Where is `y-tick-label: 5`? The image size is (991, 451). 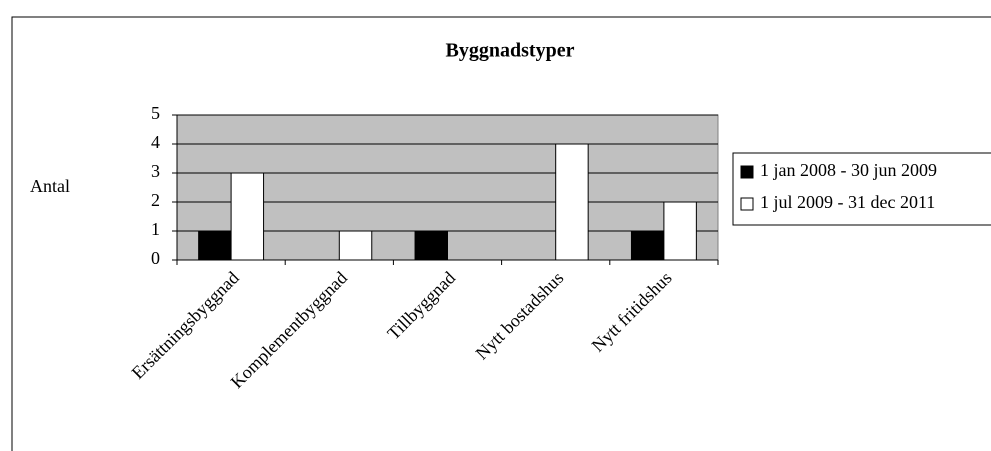 y-tick-label: 5 is located at coordinates (155, 113).